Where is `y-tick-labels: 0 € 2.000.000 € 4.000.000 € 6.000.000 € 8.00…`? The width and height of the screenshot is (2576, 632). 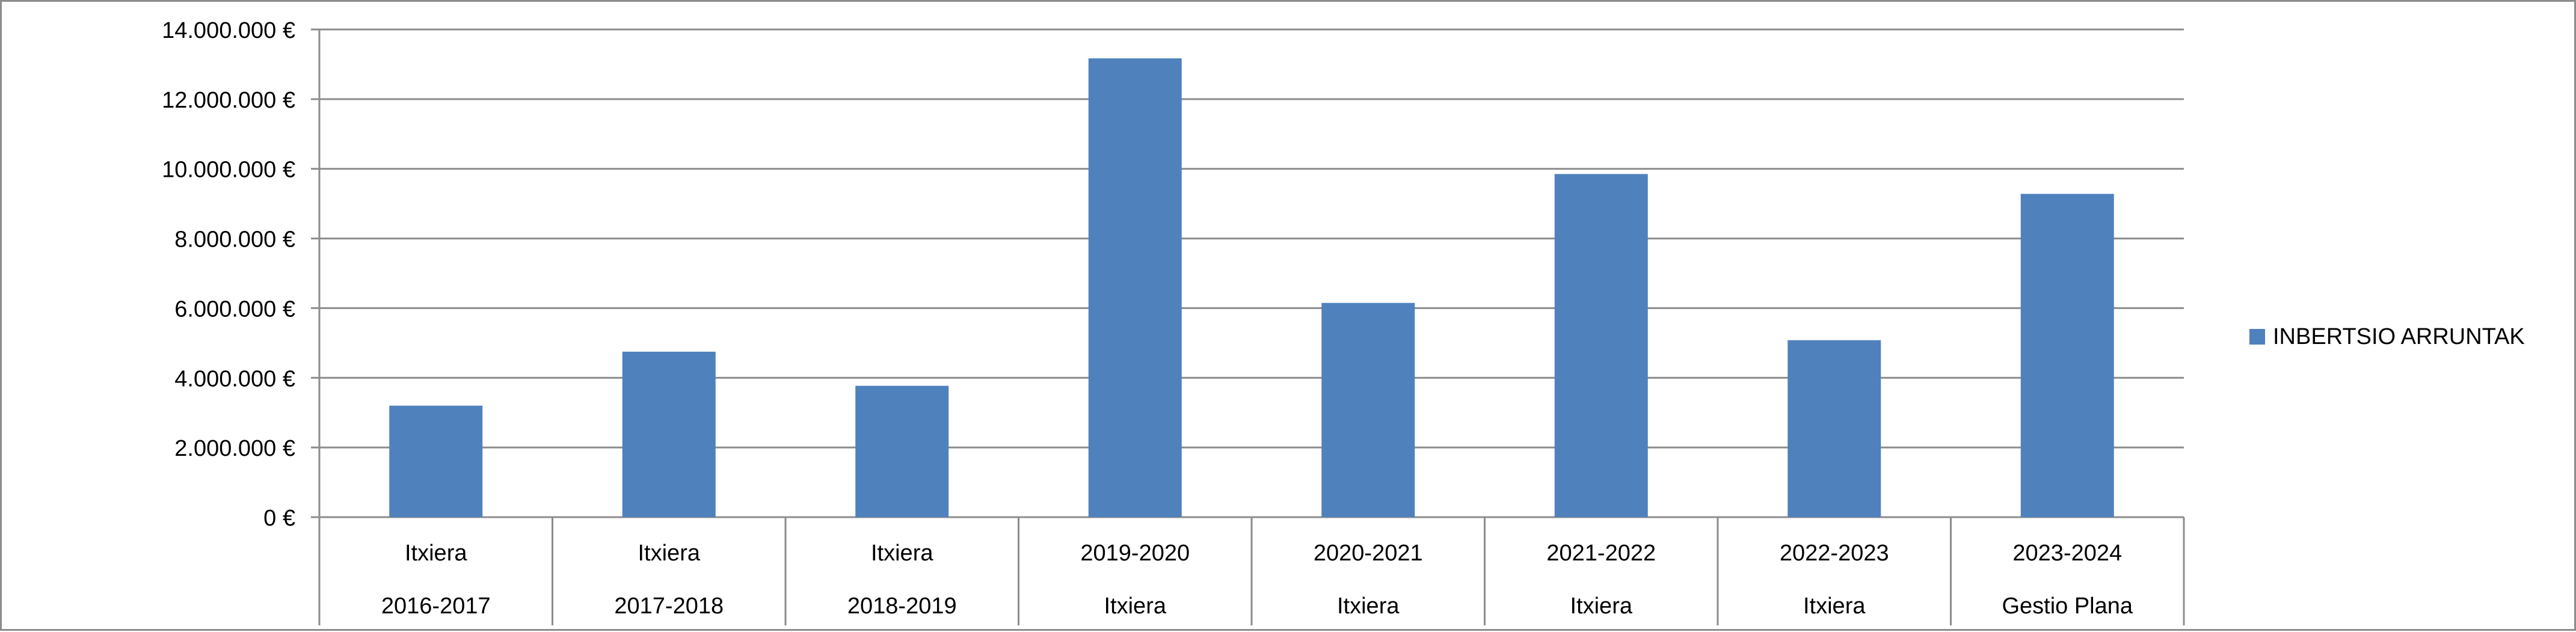 y-tick-labels: 0 € 2.000.000 € 4.000.000 € 6.000.000 € 8.00… is located at coordinates (228, 274).